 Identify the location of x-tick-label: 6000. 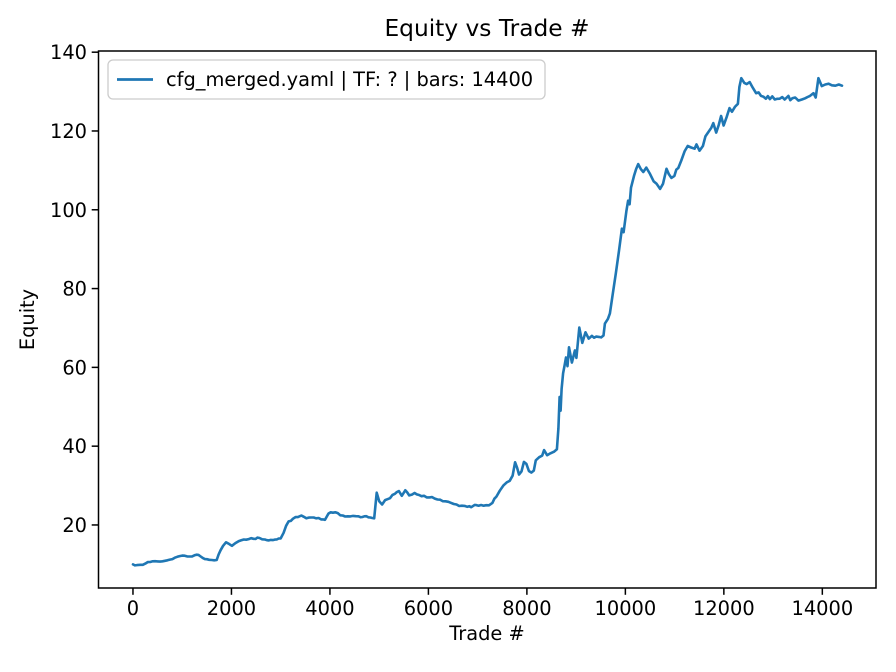
(428, 608).